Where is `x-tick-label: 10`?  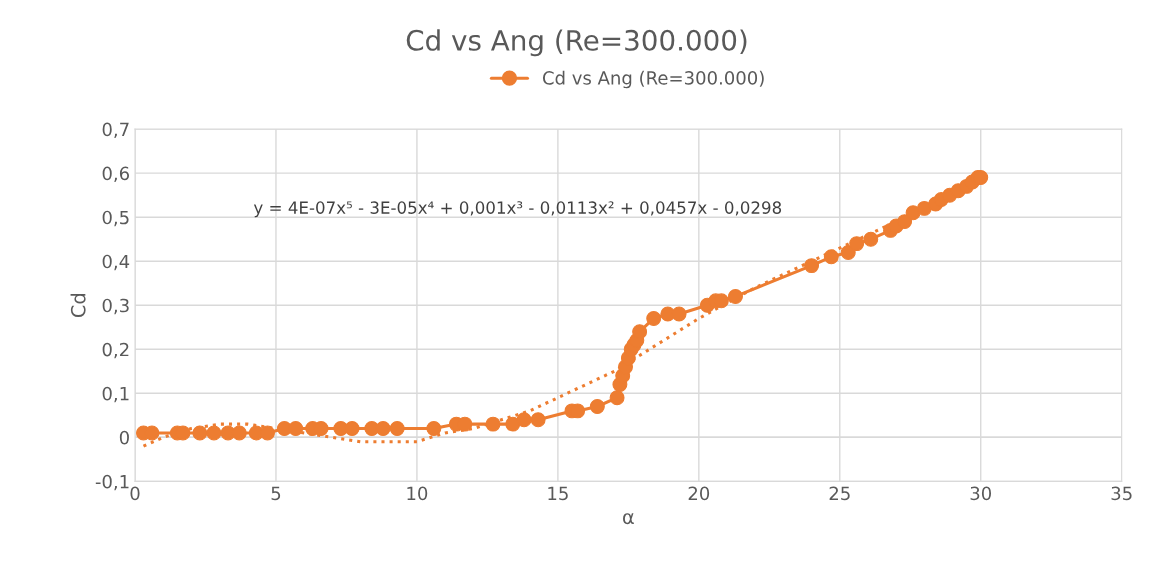
x-tick-label: 10 is located at coordinates (417, 493).